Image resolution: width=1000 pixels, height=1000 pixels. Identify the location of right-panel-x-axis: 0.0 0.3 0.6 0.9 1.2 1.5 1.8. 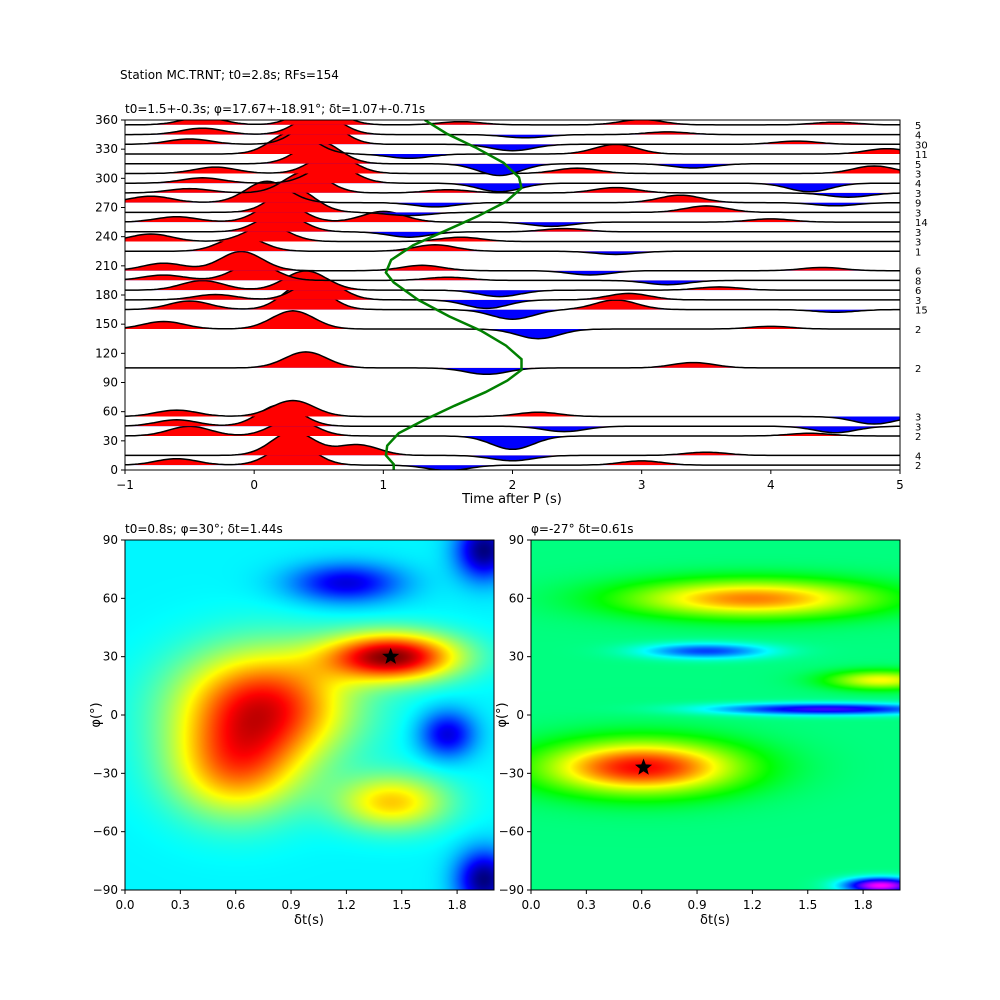
(697, 901).